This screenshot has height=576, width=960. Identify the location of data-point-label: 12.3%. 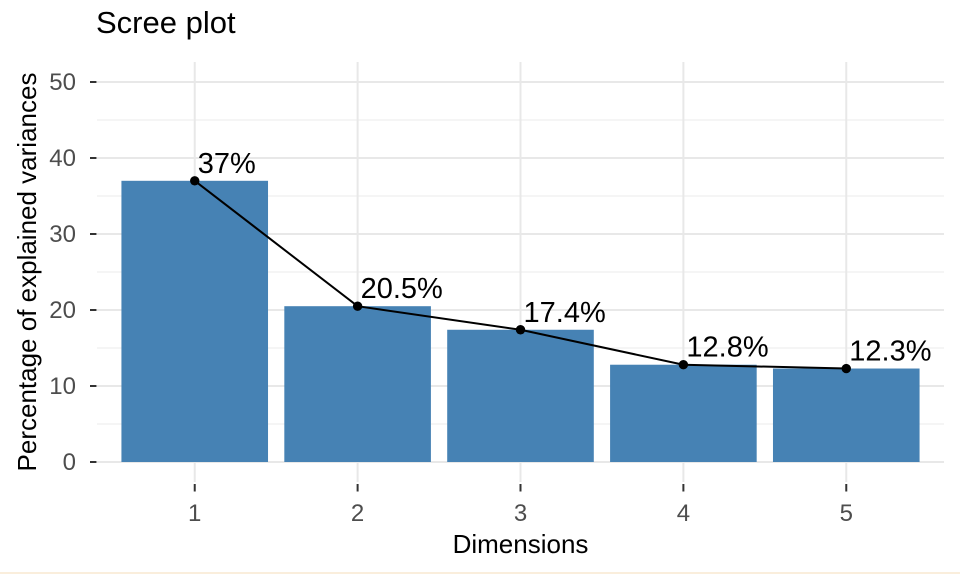
(890, 352).